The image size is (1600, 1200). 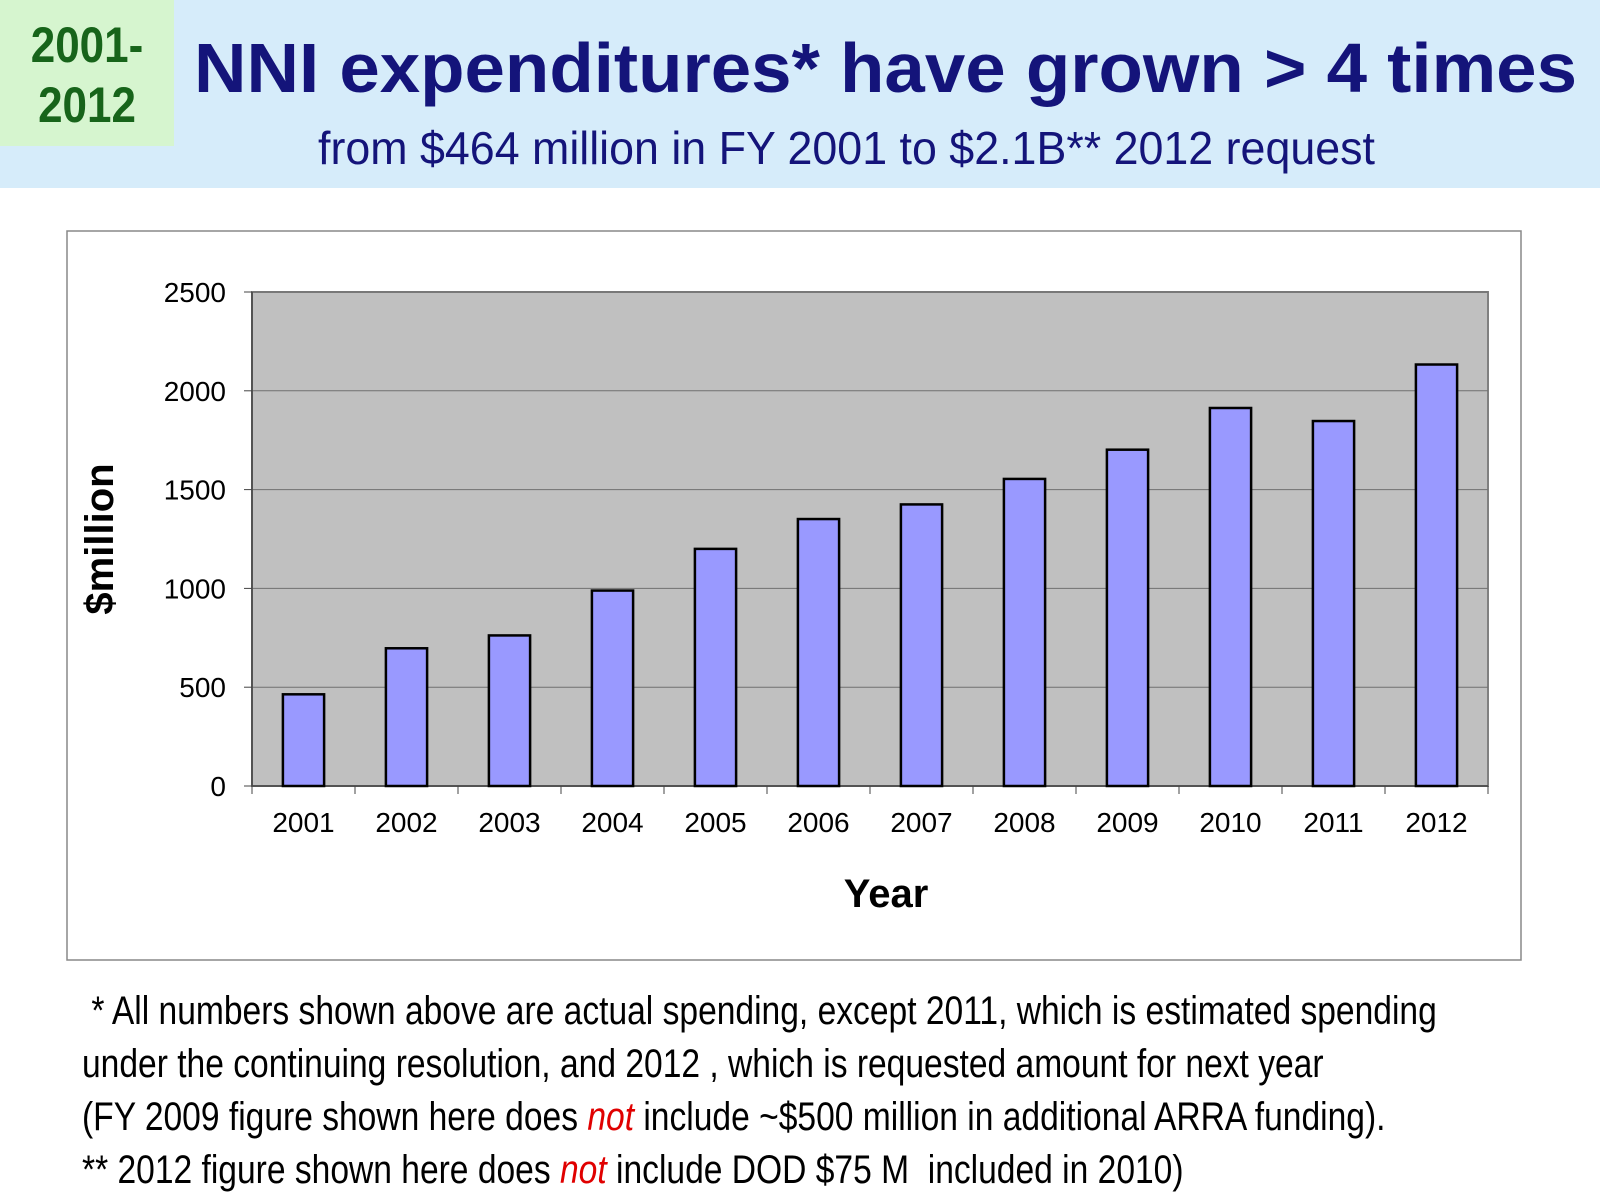 I want to click on x-tick-label: 2009, so click(x=1127, y=822).